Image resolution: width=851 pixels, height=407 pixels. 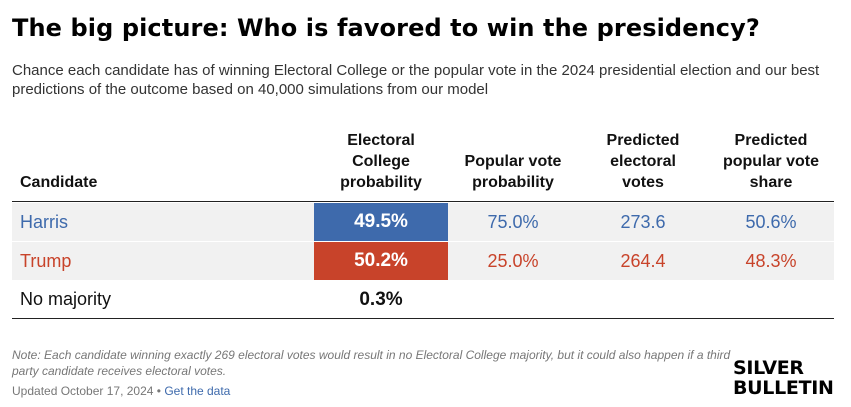 I want to click on logo-line-2: BULLETIN, so click(x=783, y=388).